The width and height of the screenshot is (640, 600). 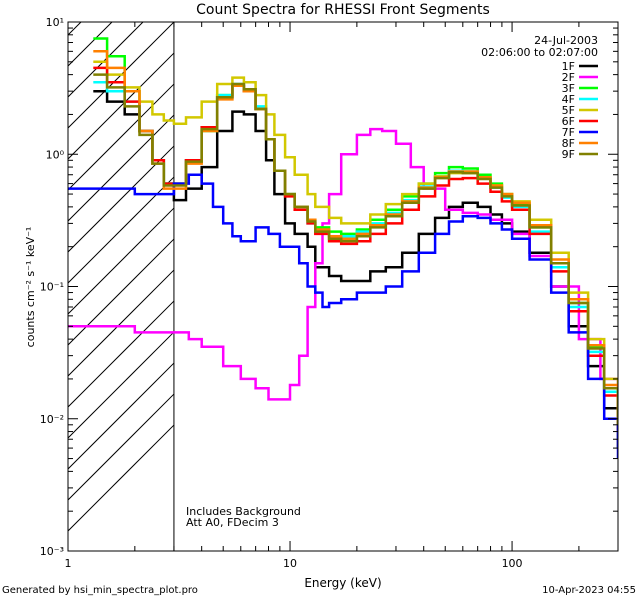 I want to click on legend-label-2F: 2F, so click(x=568, y=77).